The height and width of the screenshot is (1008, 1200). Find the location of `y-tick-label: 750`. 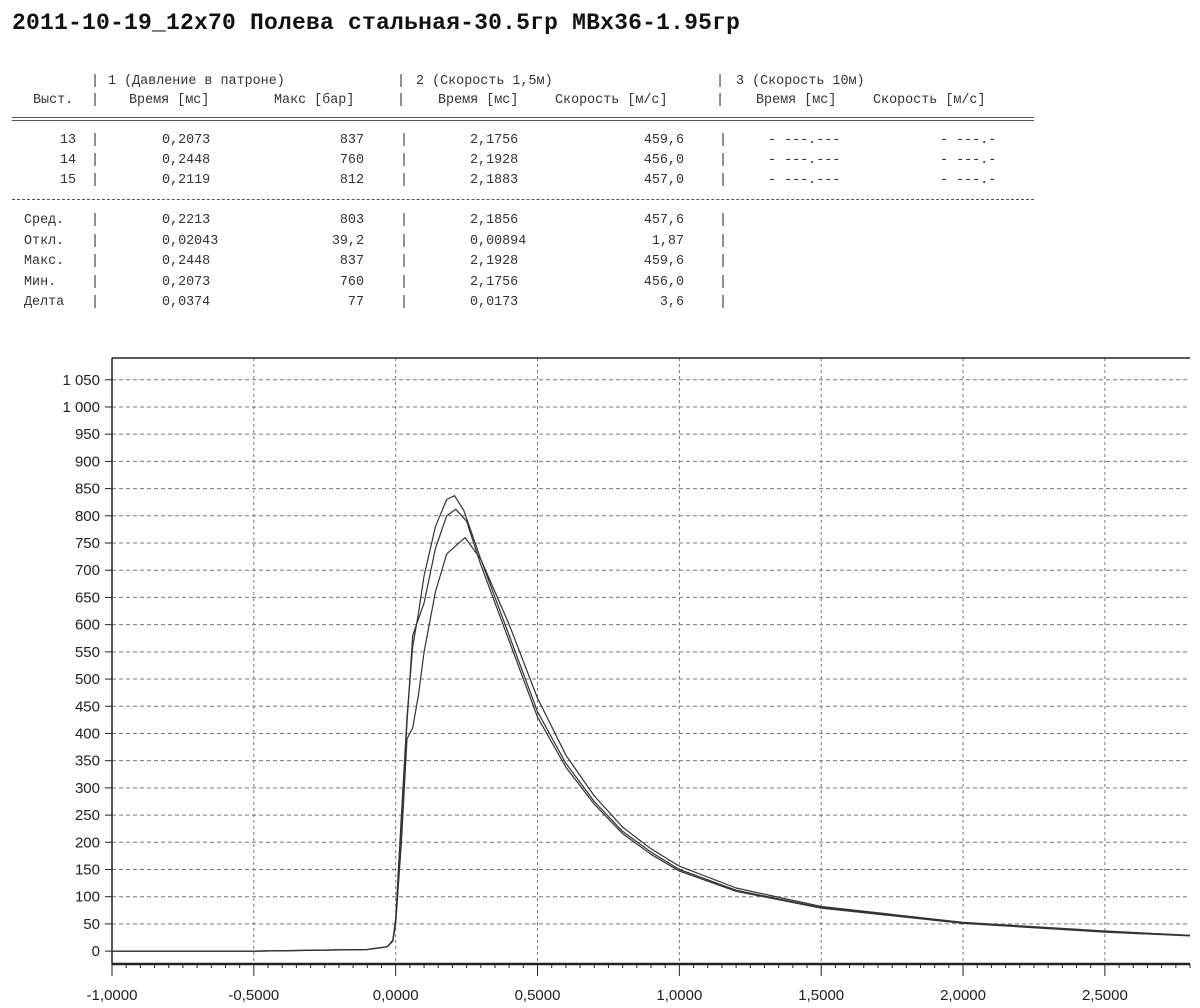

y-tick-label: 750 is located at coordinates (87, 543).